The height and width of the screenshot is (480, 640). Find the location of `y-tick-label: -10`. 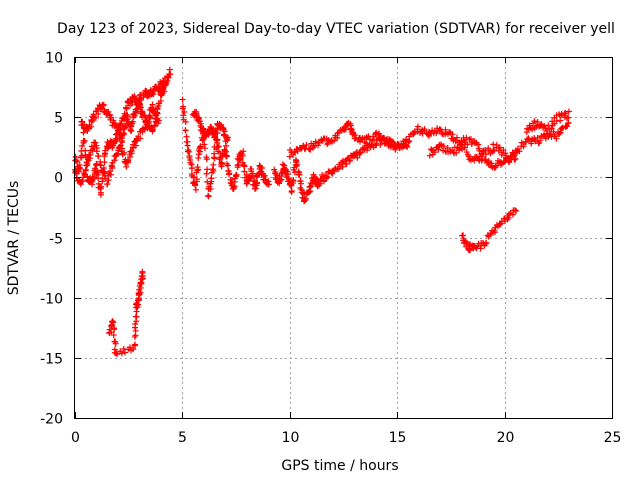

y-tick-label: -10 is located at coordinates (51, 300).